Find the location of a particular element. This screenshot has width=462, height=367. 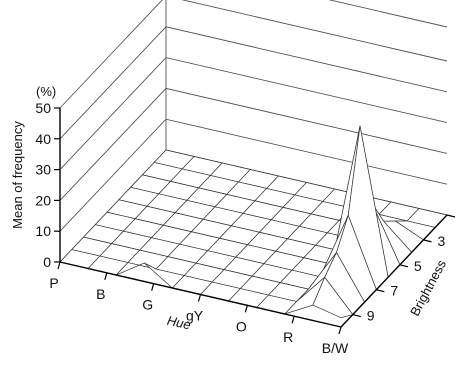

brightness-axis is located at coordinates (394, 271).